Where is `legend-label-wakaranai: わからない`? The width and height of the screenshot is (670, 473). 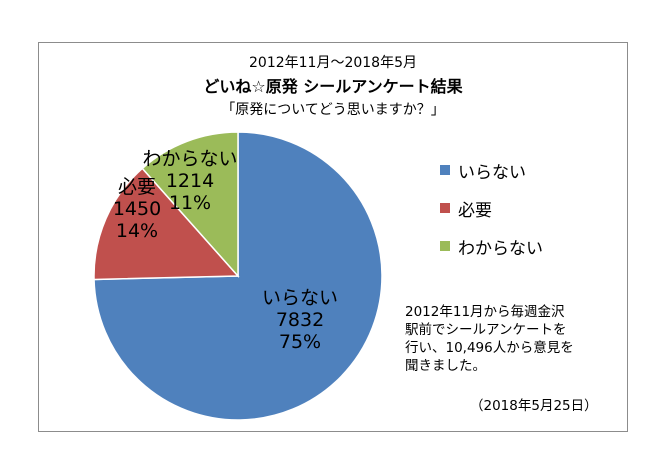
legend-label-wakaranai: わからない is located at coordinates (500, 248).